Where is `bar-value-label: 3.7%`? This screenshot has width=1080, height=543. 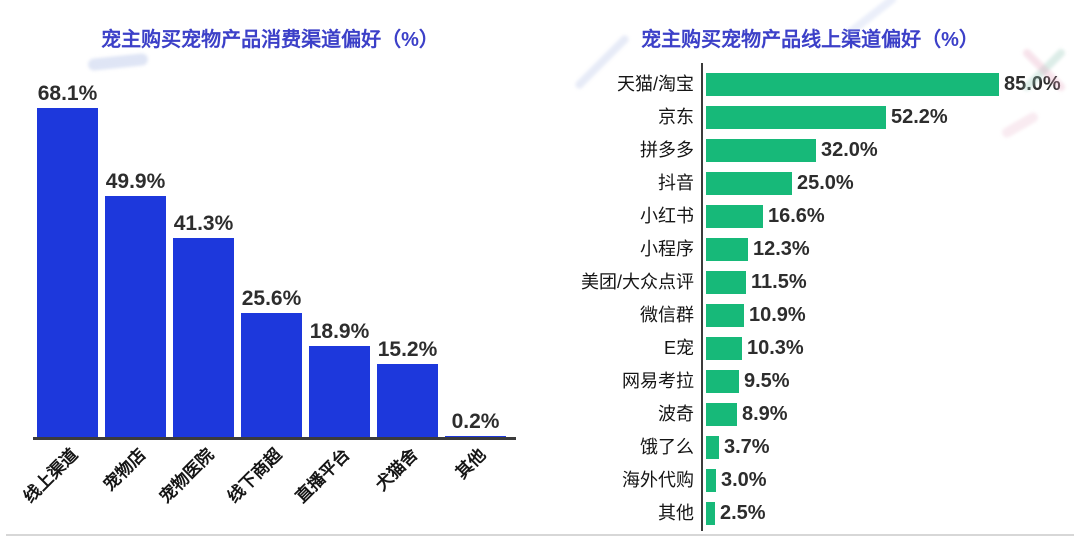 bar-value-label: 3.7% is located at coordinates (747, 447).